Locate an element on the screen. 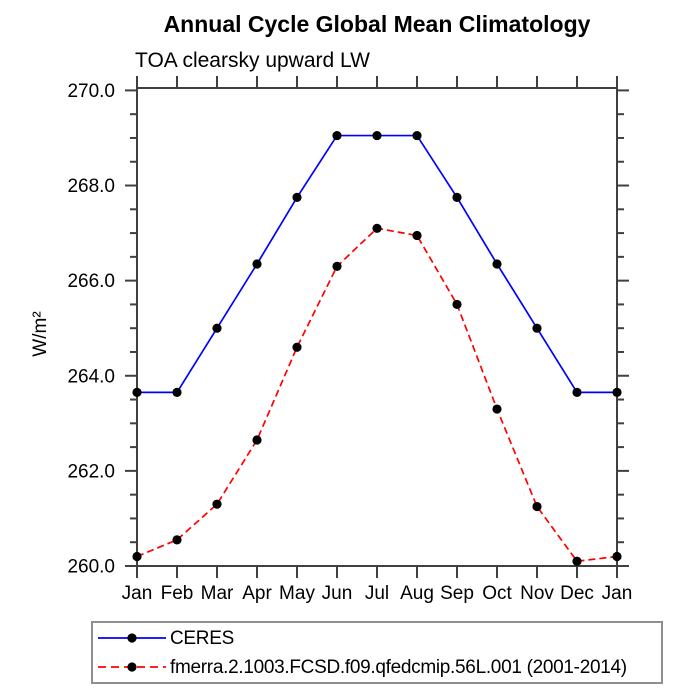 This screenshot has height=700, width=700. legend-item-ceres: CERES is located at coordinates (379, 638).